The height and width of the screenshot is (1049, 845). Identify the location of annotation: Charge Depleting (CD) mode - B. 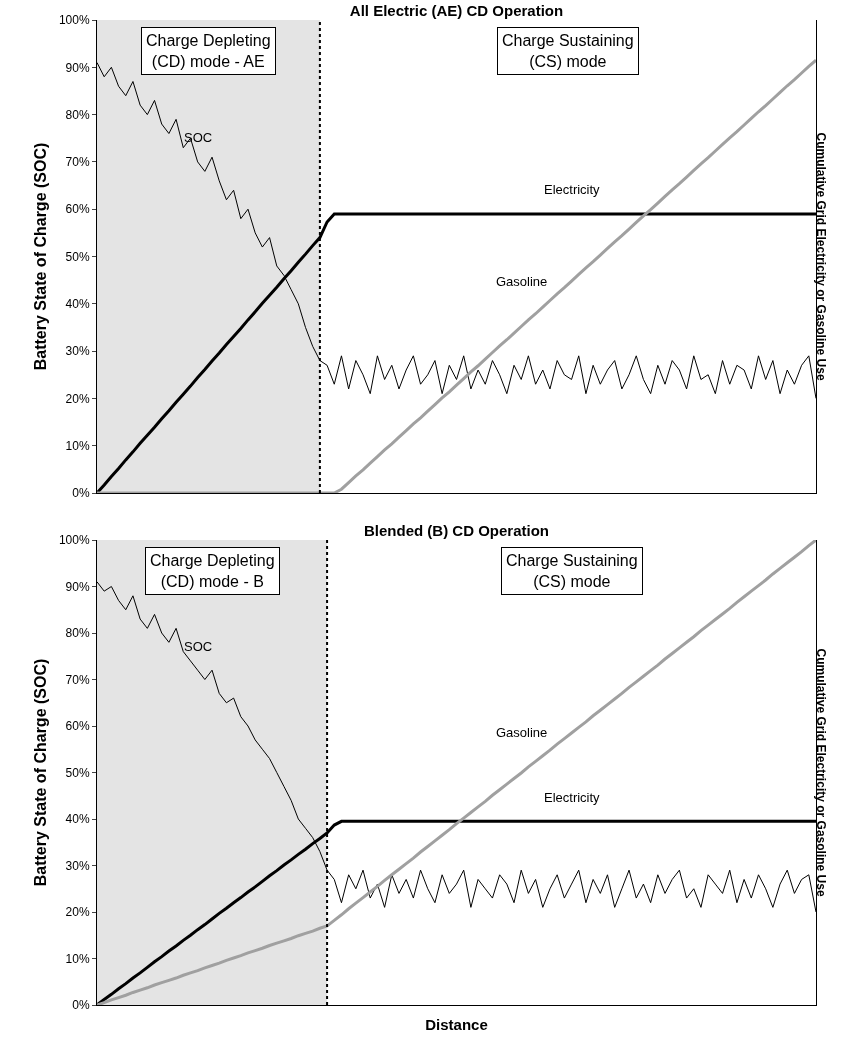
(212, 571).